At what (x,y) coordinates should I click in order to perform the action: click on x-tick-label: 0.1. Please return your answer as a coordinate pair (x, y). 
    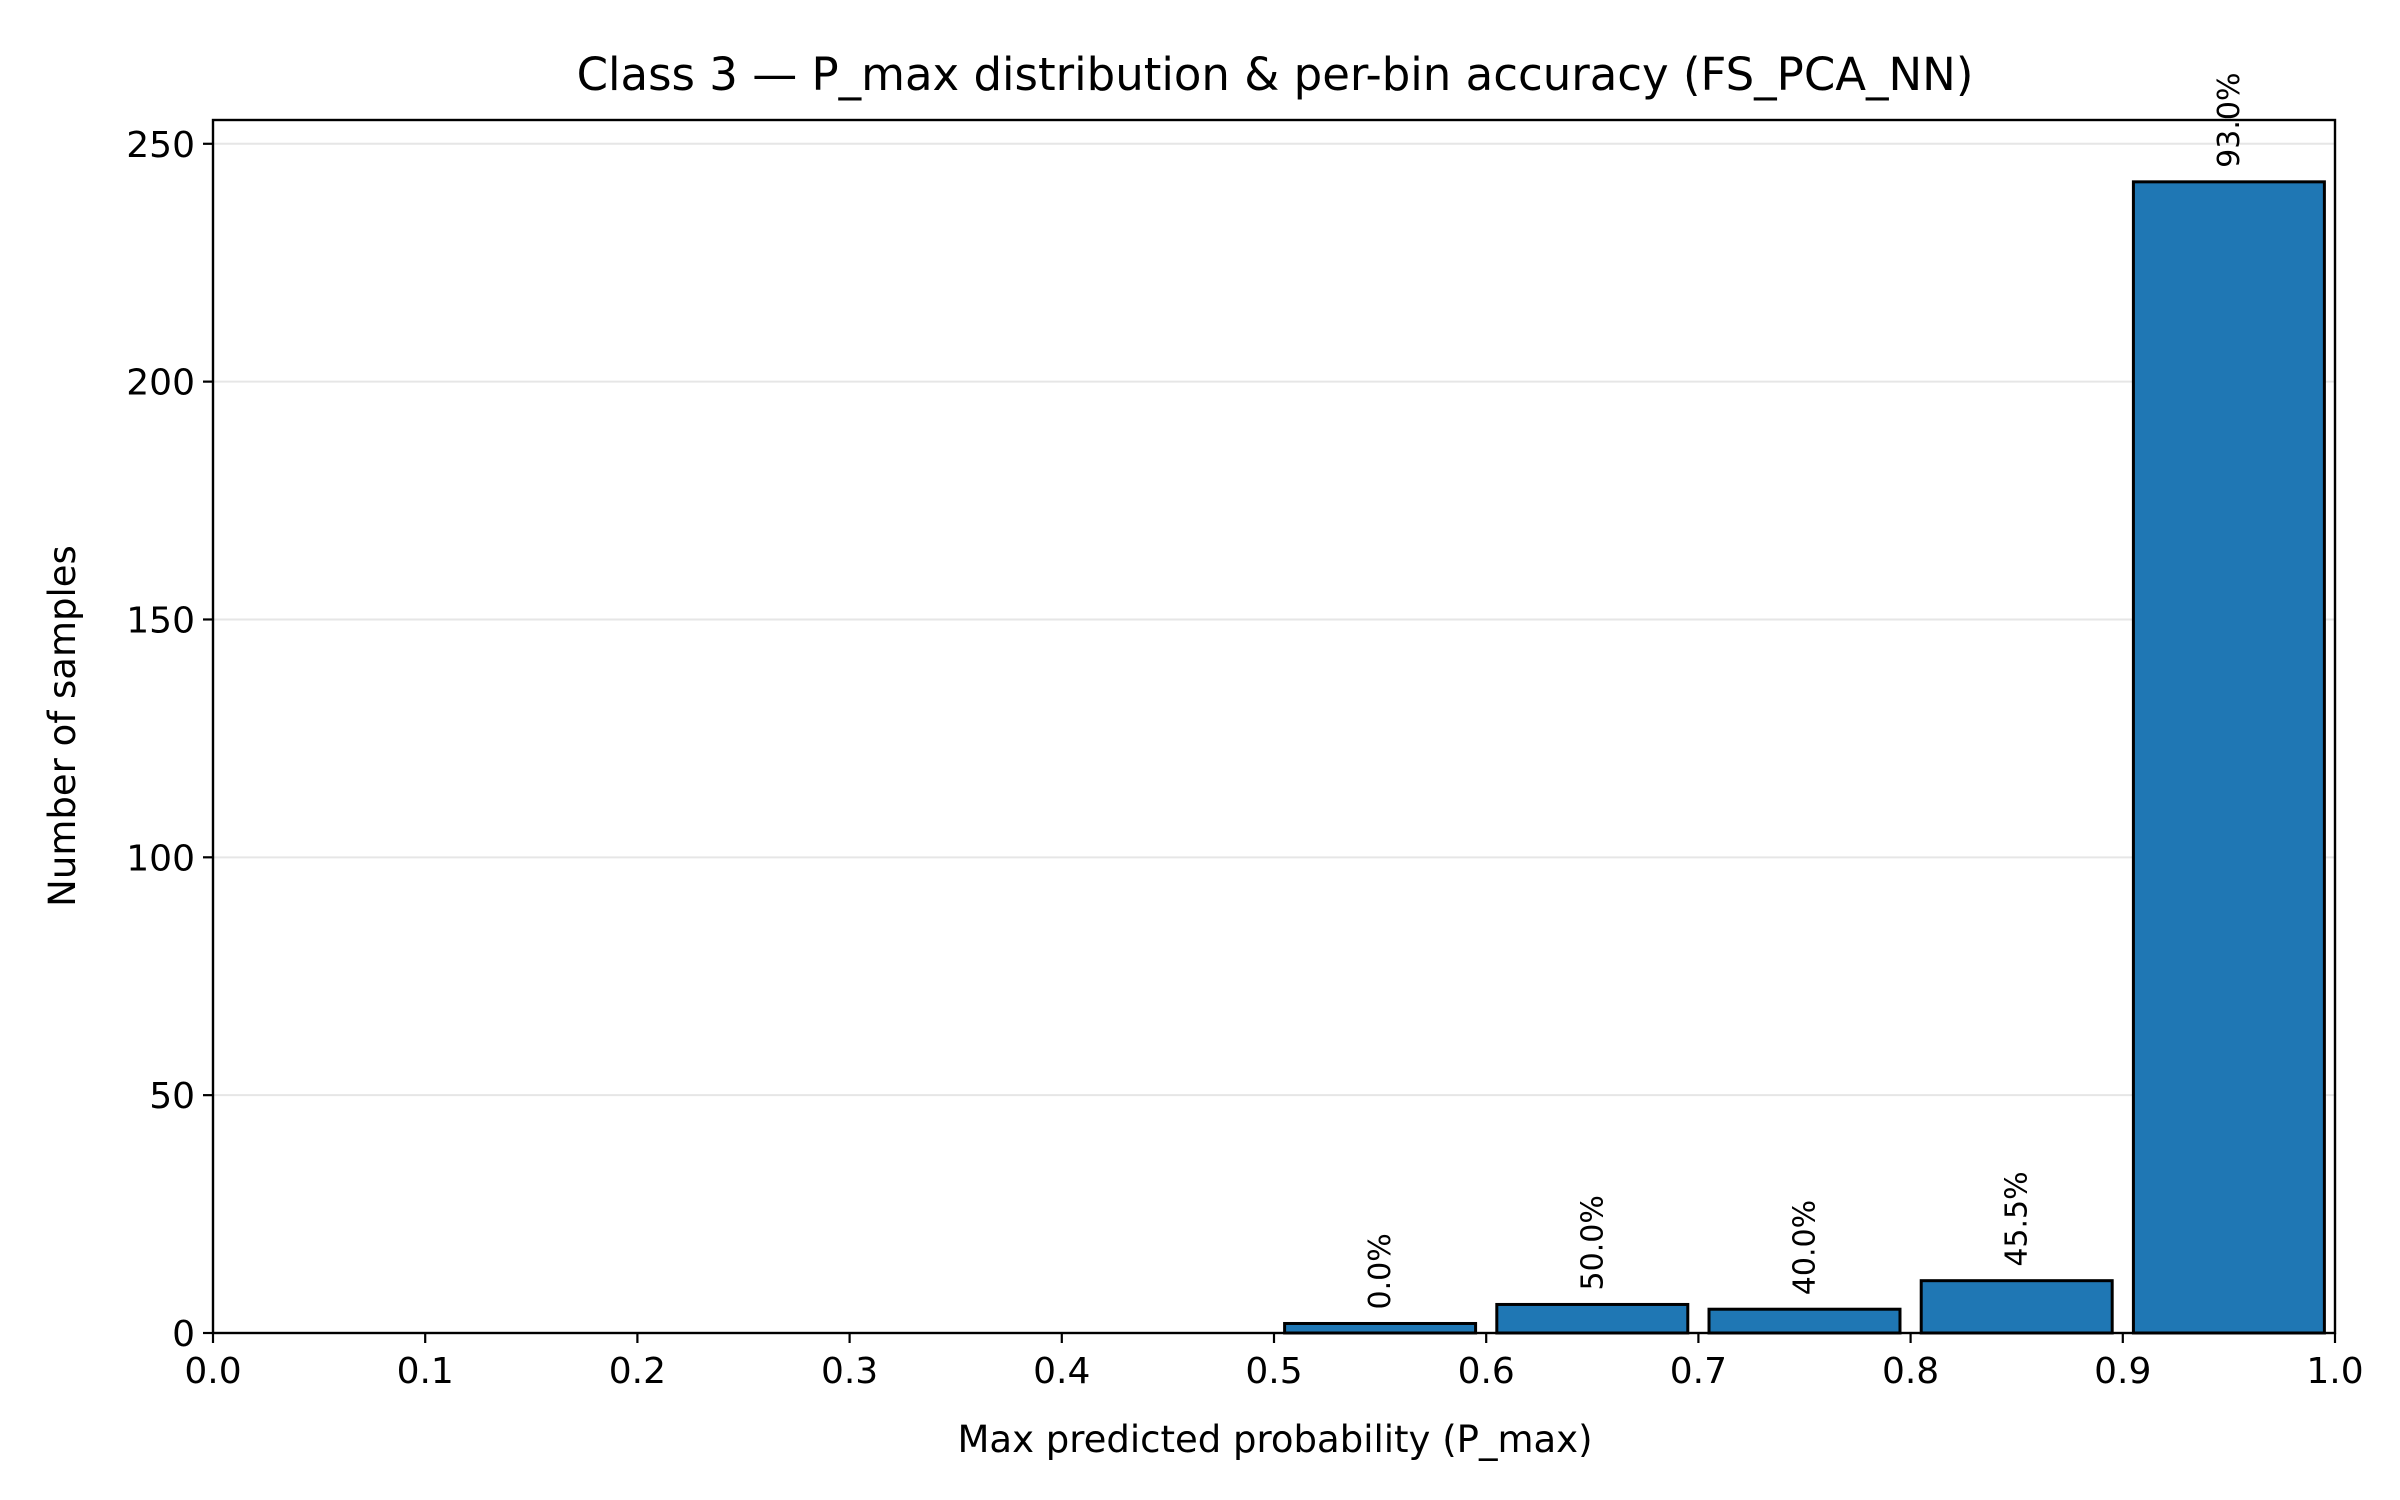
    Looking at the image, I should click on (425, 1371).